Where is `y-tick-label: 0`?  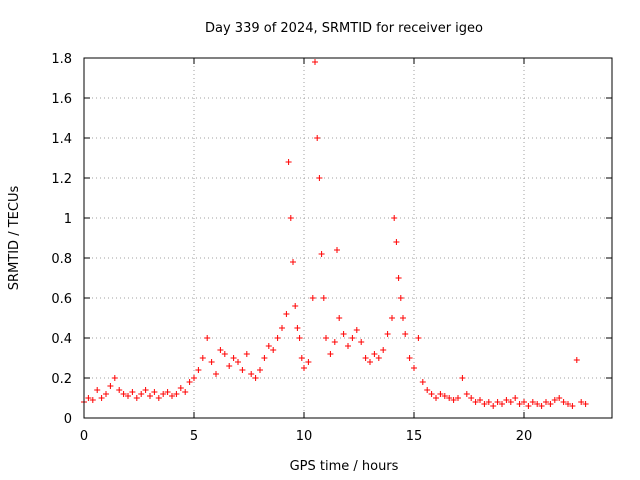 y-tick-label: 0 is located at coordinates (68, 419).